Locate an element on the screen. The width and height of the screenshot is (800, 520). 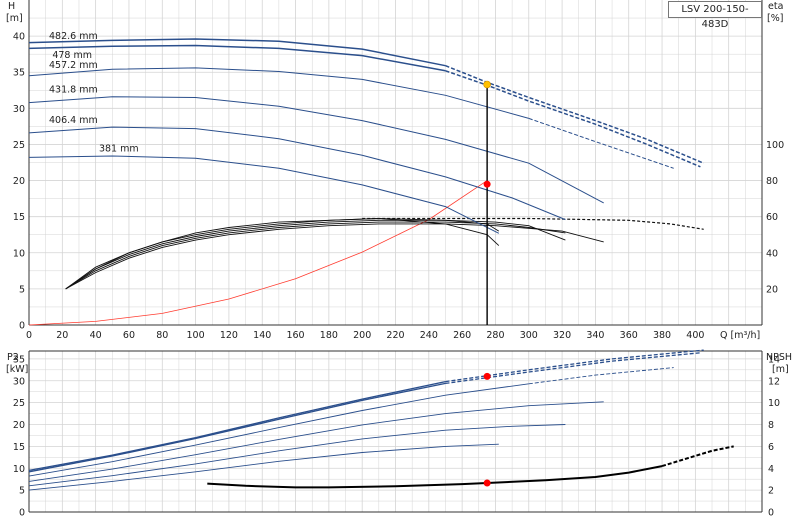
x-tick-label: 80 is located at coordinates (162, 335).